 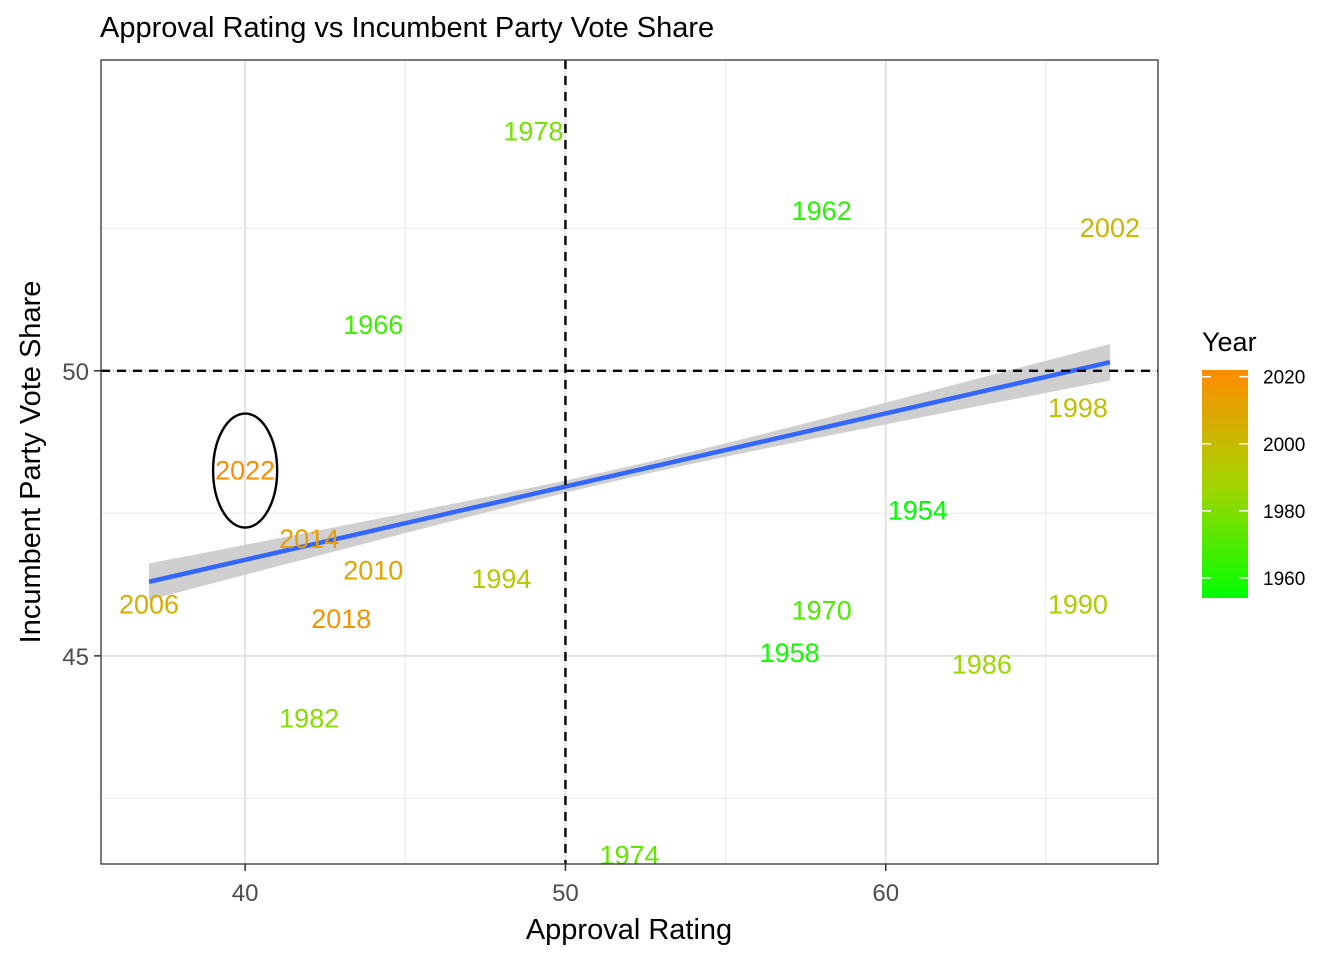 What do you see at coordinates (341, 619) in the screenshot?
I see `point-label-2018: 2018` at bounding box center [341, 619].